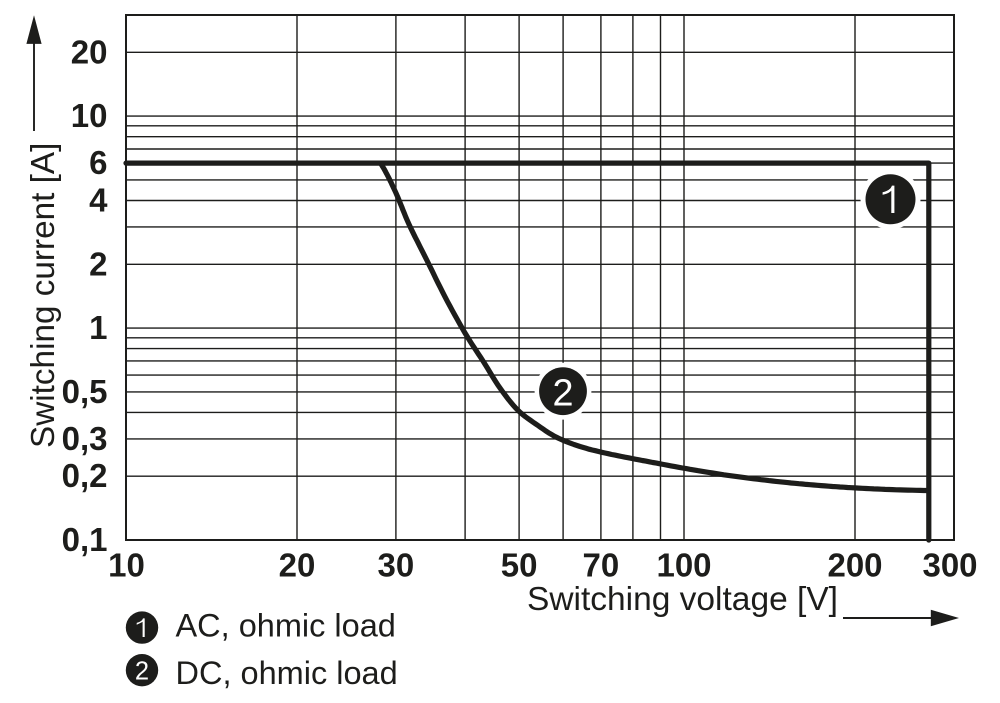 The width and height of the screenshot is (1000, 703). What do you see at coordinates (854, 564) in the screenshot?
I see `svg-text: 200` at bounding box center [854, 564].